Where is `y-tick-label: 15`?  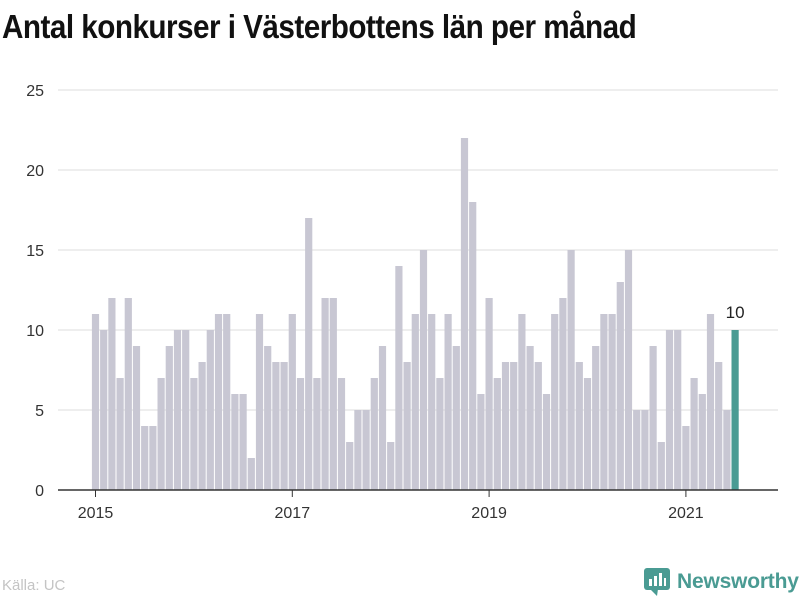 y-tick-label: 15 is located at coordinates (35, 251).